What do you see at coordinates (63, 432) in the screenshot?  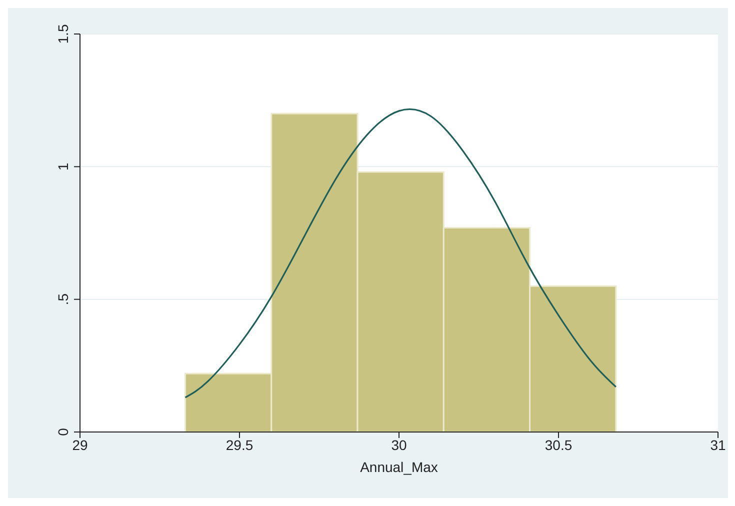 I see `y-tick-label: 0` at bounding box center [63, 432].